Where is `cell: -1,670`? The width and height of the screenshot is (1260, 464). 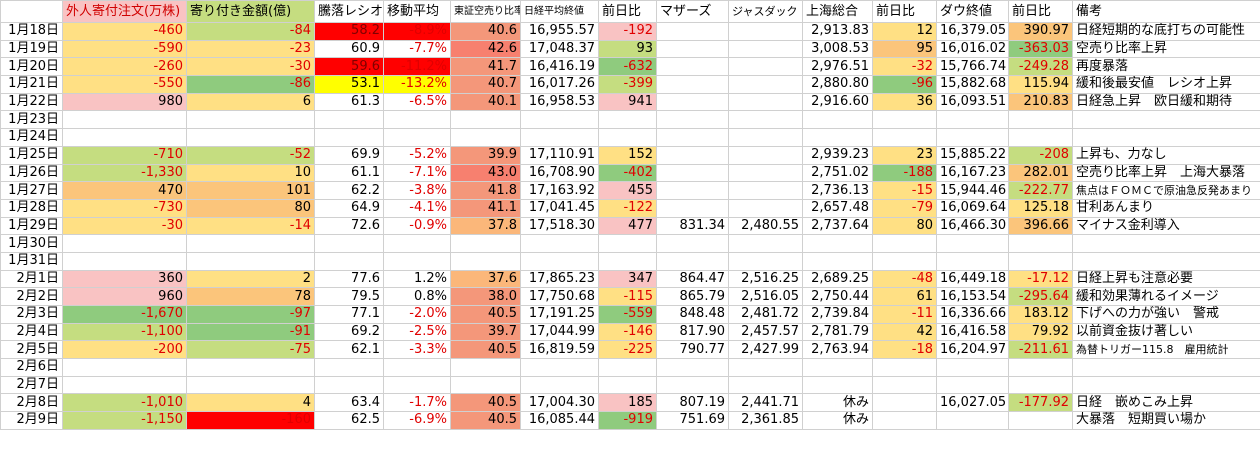 cell: -1,670 is located at coordinates (124, 314).